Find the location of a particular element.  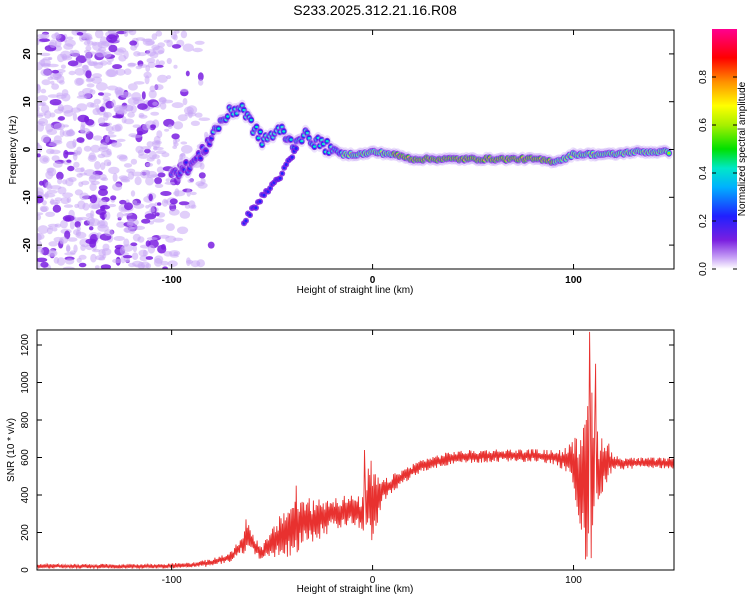

colorbar-label: Normalized spectral amplitude is located at coordinates (742, 148).